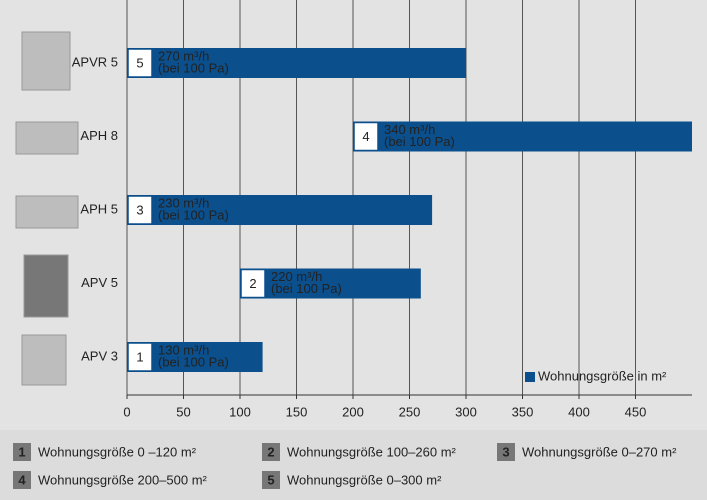  I want to click on x-tick-label: 400, so click(579, 411).